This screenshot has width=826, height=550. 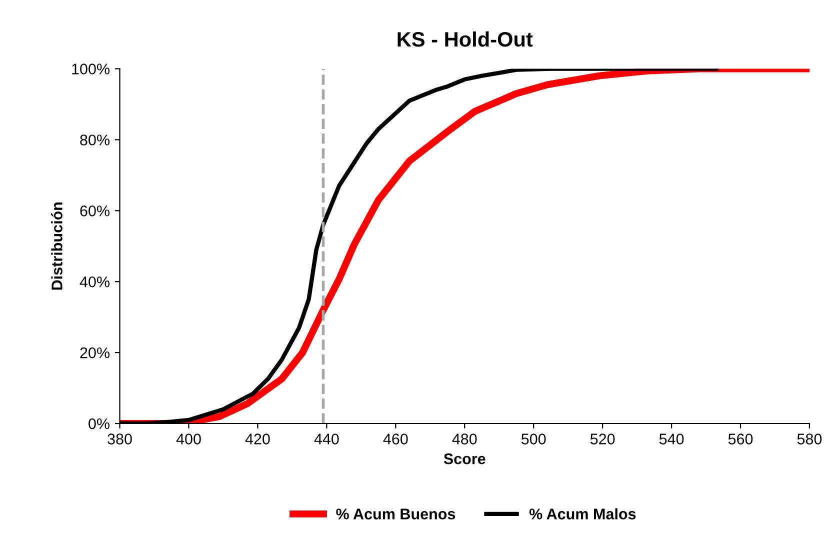 What do you see at coordinates (95, 282) in the screenshot?
I see `y-tick-label: 40%` at bounding box center [95, 282].